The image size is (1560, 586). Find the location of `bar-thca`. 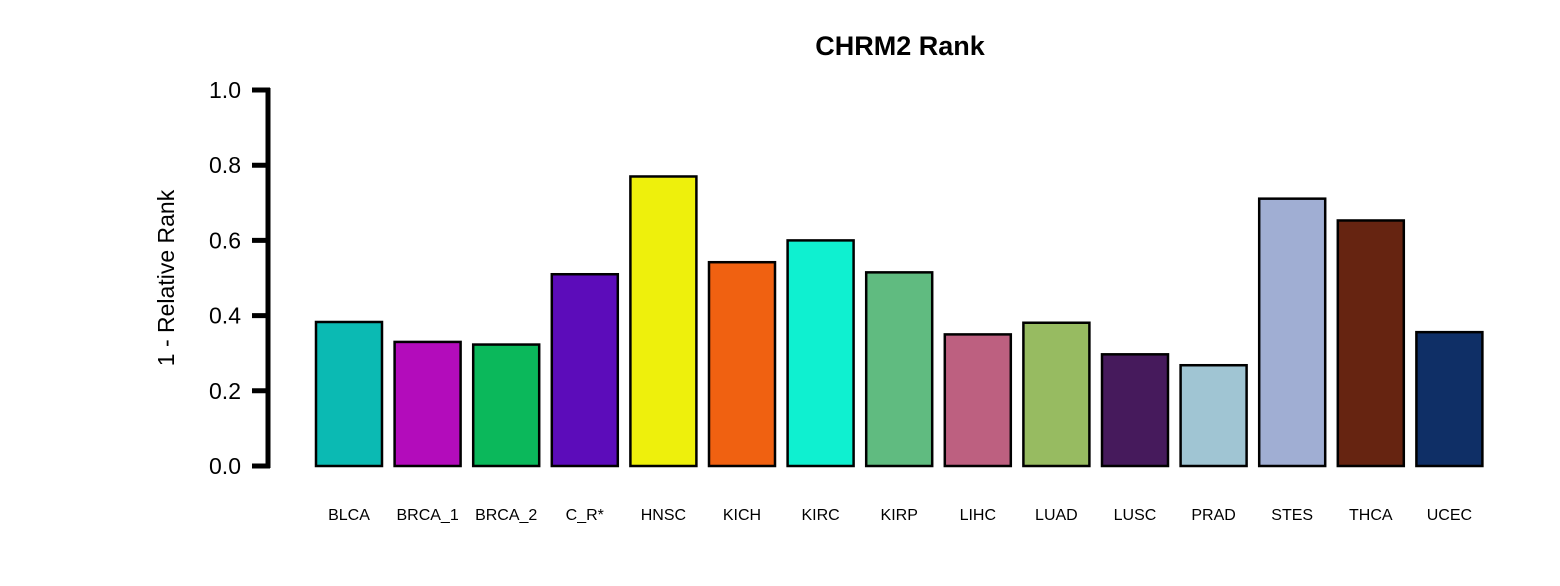

bar-thca is located at coordinates (1371, 343).